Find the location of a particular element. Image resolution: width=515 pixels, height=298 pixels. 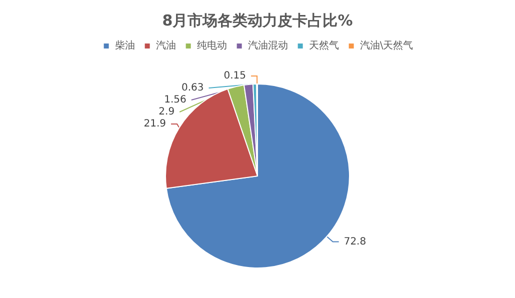

data-label: 1.56 is located at coordinates (175, 100).